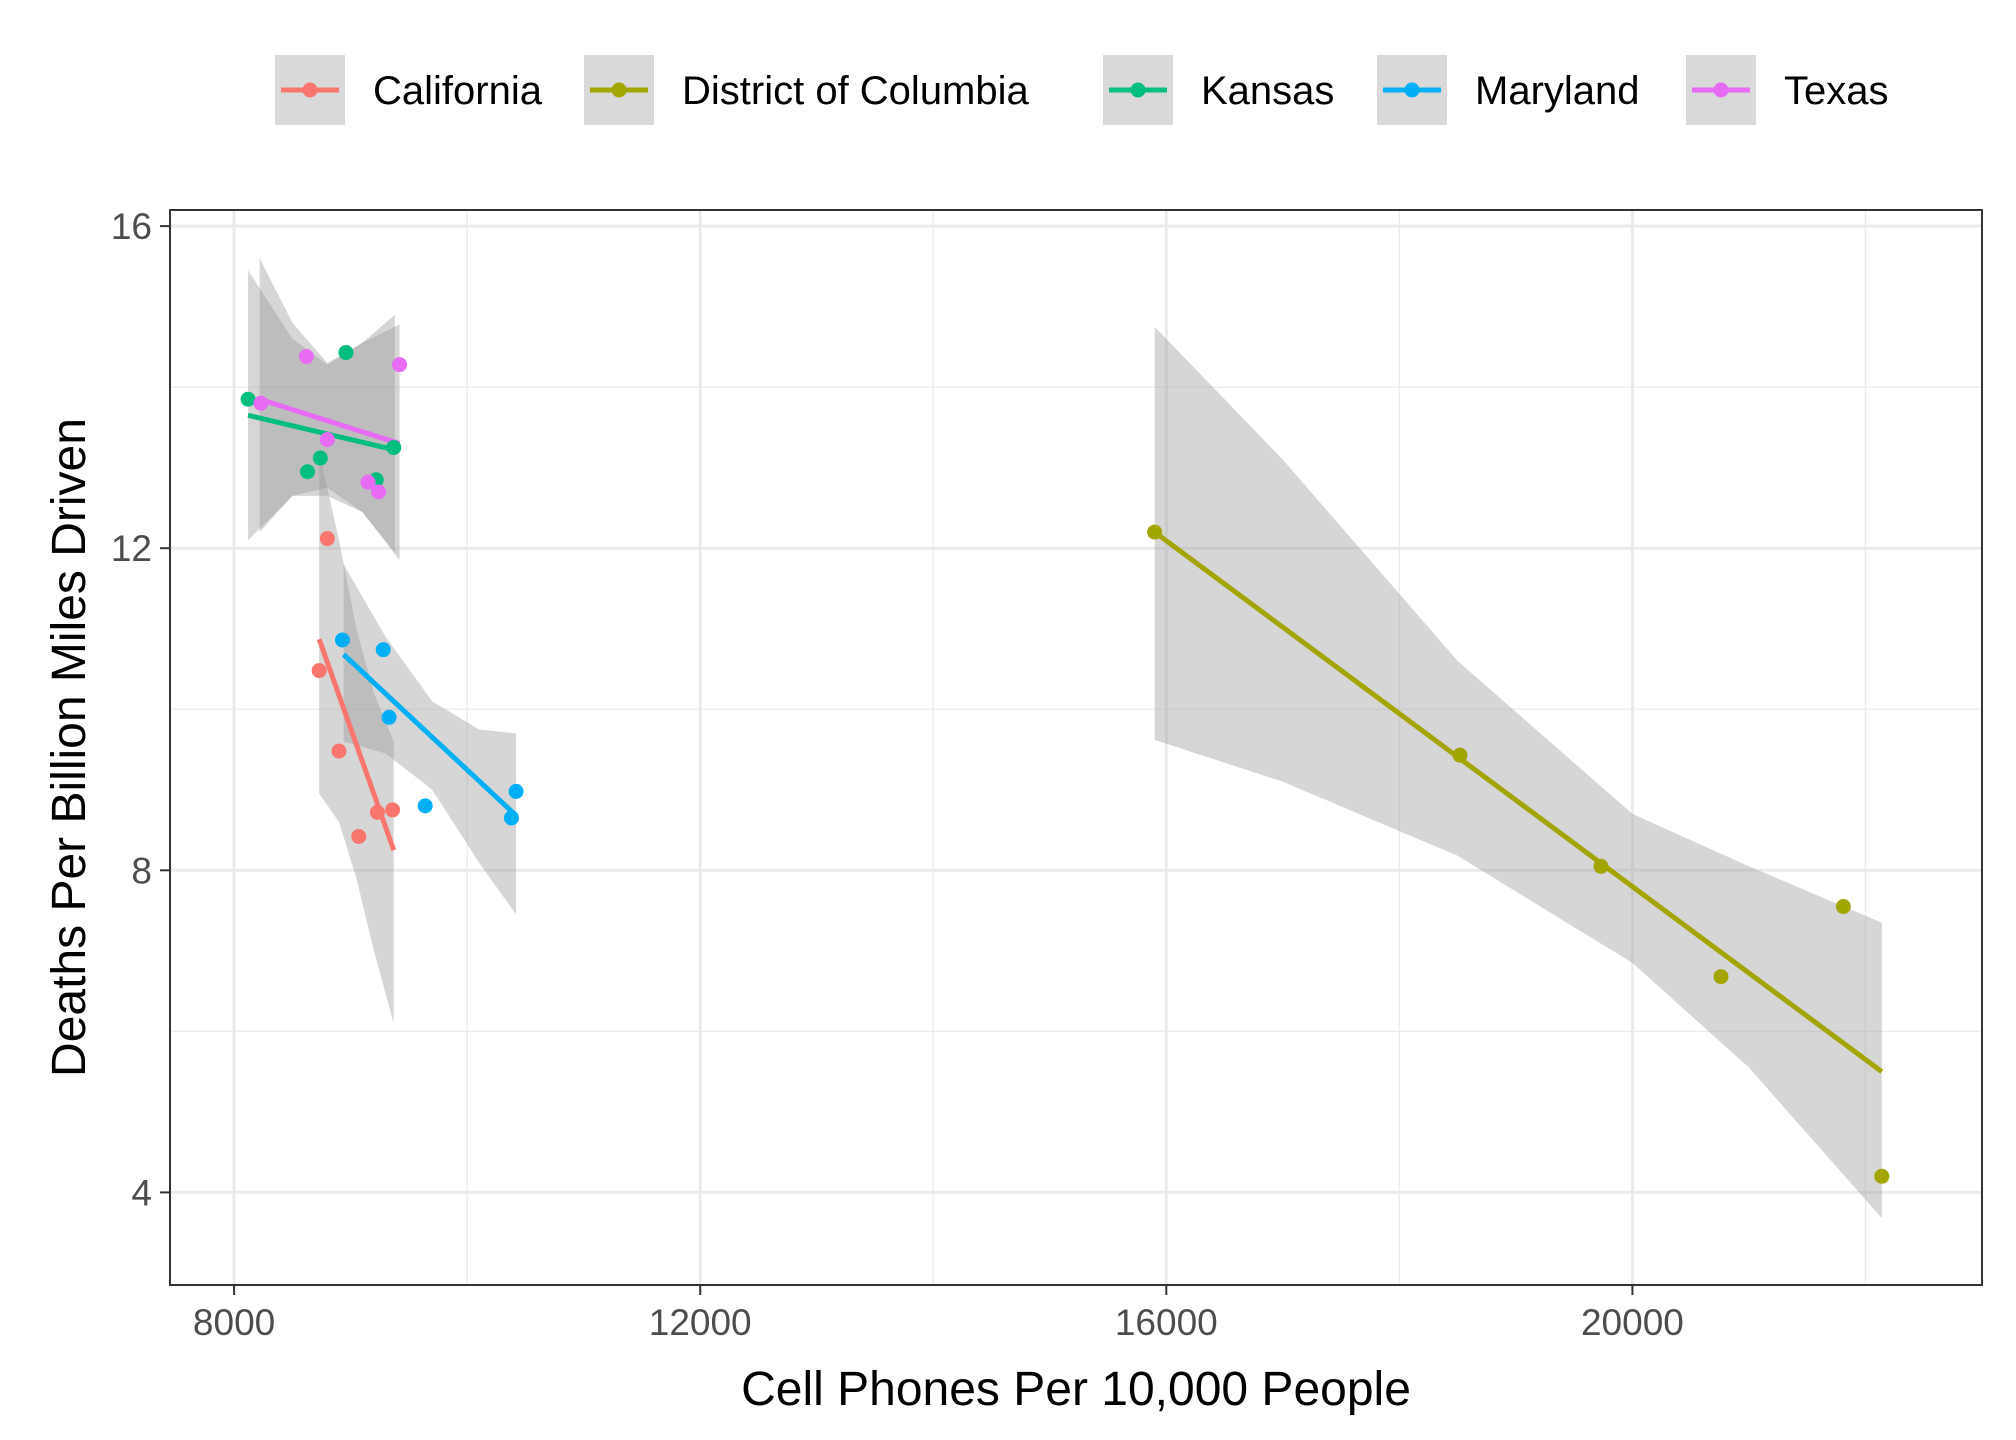 This screenshot has width=2016, height=1440. Describe the element at coordinates (1267, 91) in the screenshot. I see `legend-label: Kansas` at that location.